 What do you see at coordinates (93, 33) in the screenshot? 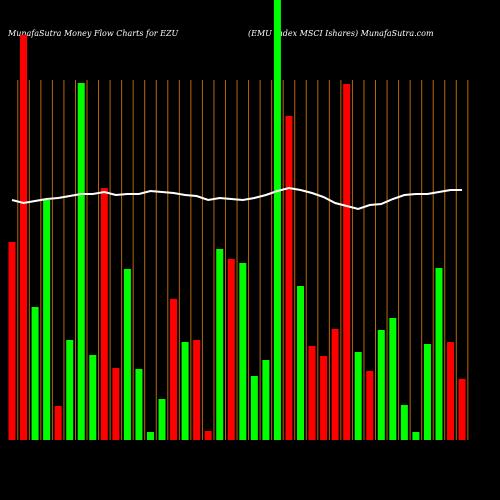
I see `chart-title: MunafaSutra Money Flow Charts for EZU` at bounding box center [93, 33].